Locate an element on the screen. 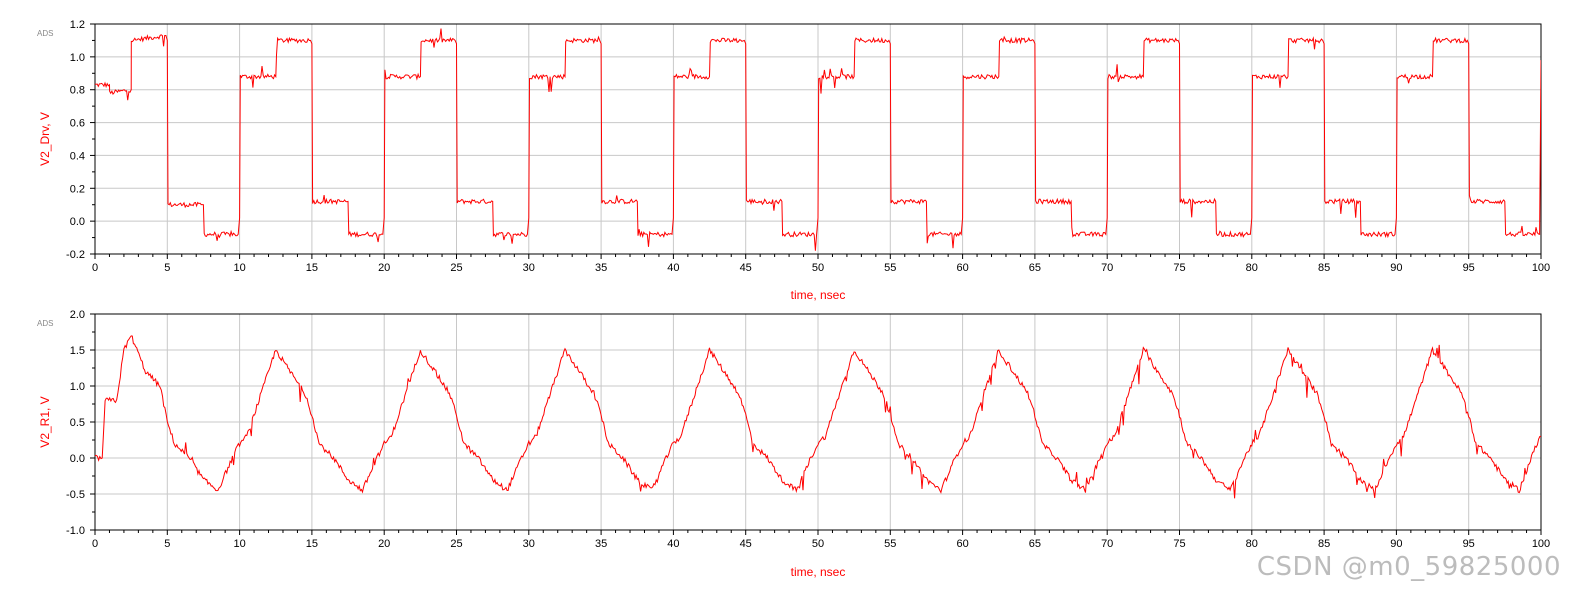 The image size is (1569, 592). y-axis-label: V2_R1, V is located at coordinates (45, 421).